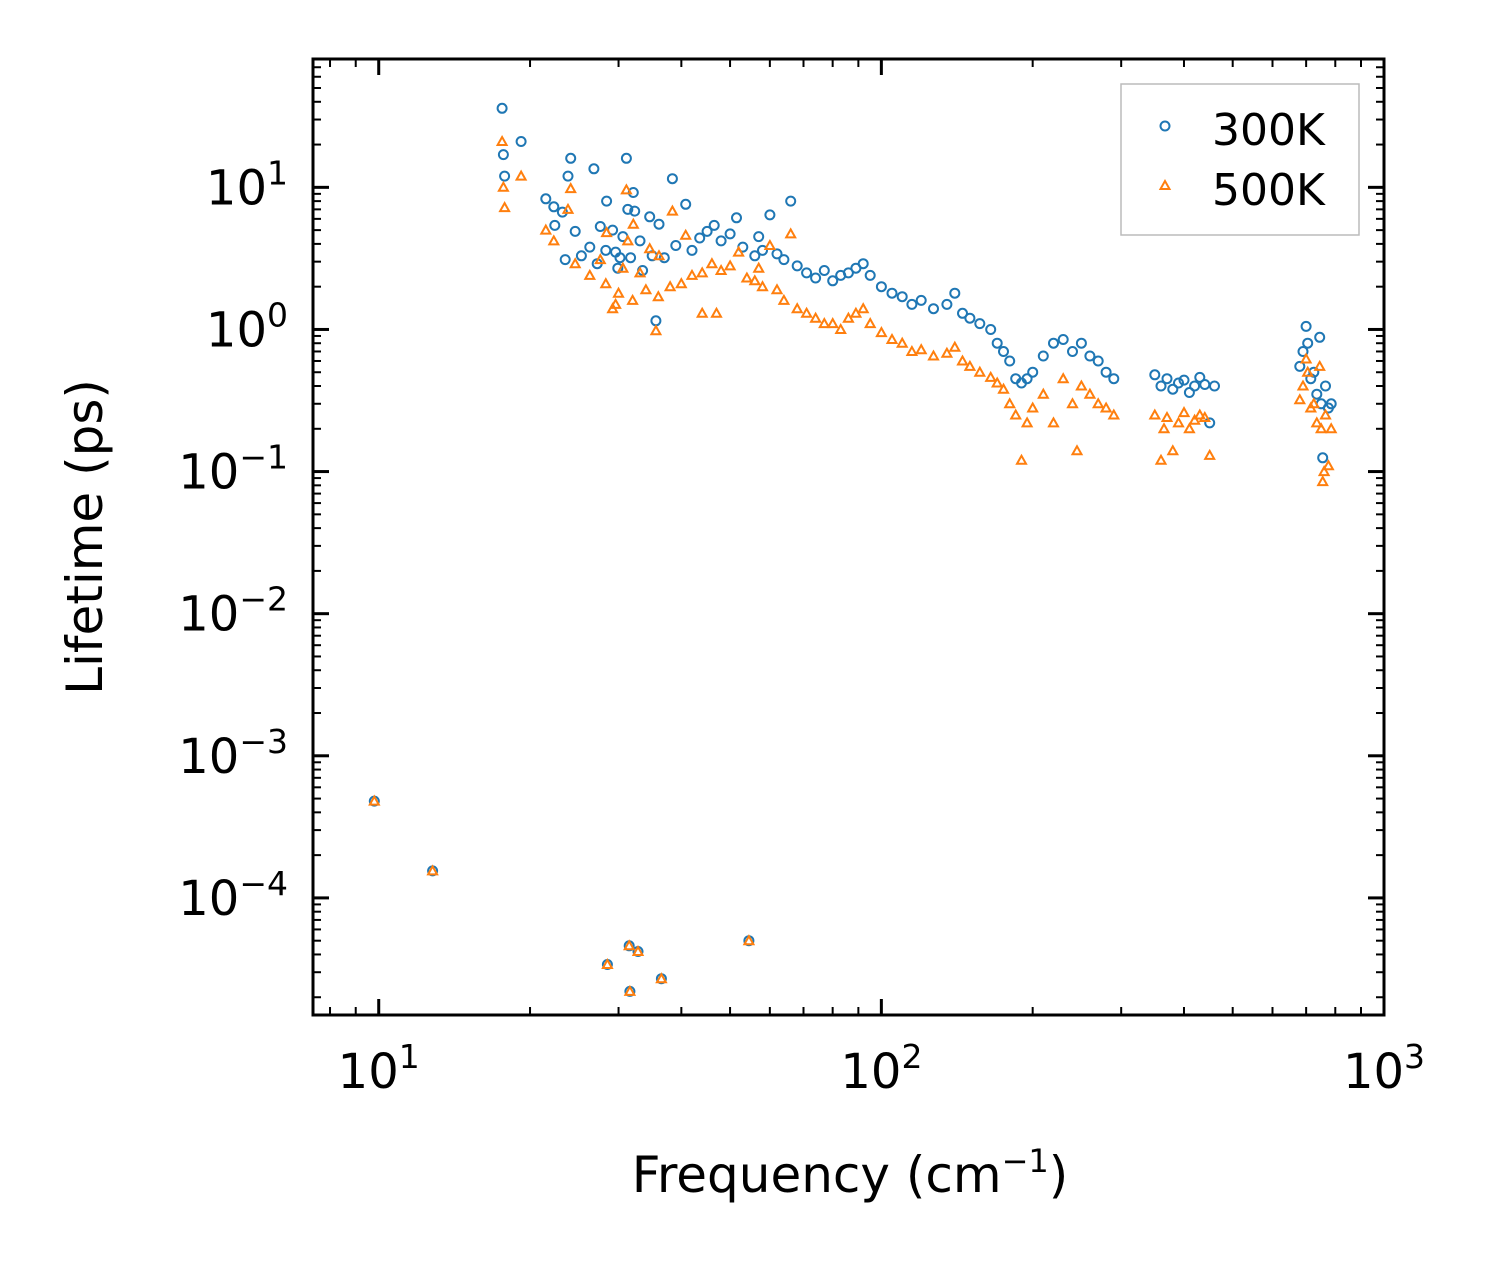 The width and height of the screenshot is (1488, 1265). Describe the element at coordinates (881, 1068) in the screenshot. I see `x-tick-label-1: 102` at that location.